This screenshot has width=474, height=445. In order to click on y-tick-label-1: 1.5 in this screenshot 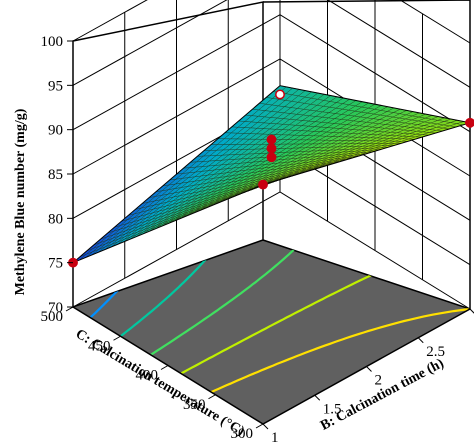, I will do `click(332, 409)`.